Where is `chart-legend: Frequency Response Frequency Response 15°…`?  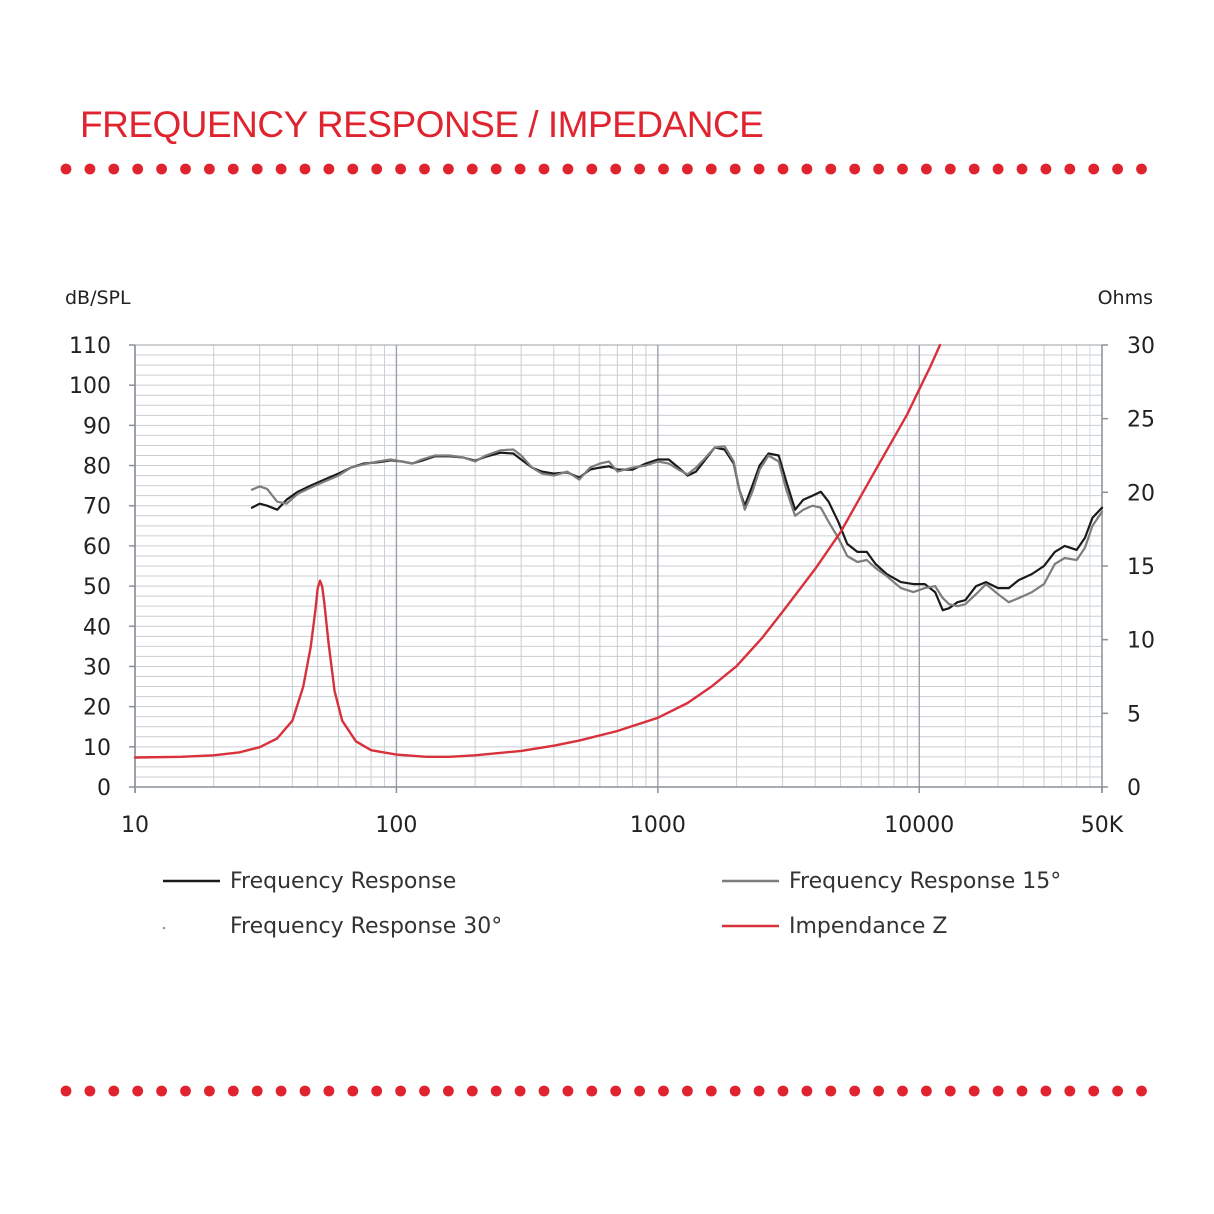 chart-legend: Frequency Response Frequency Response 15°… is located at coordinates (611, 904).